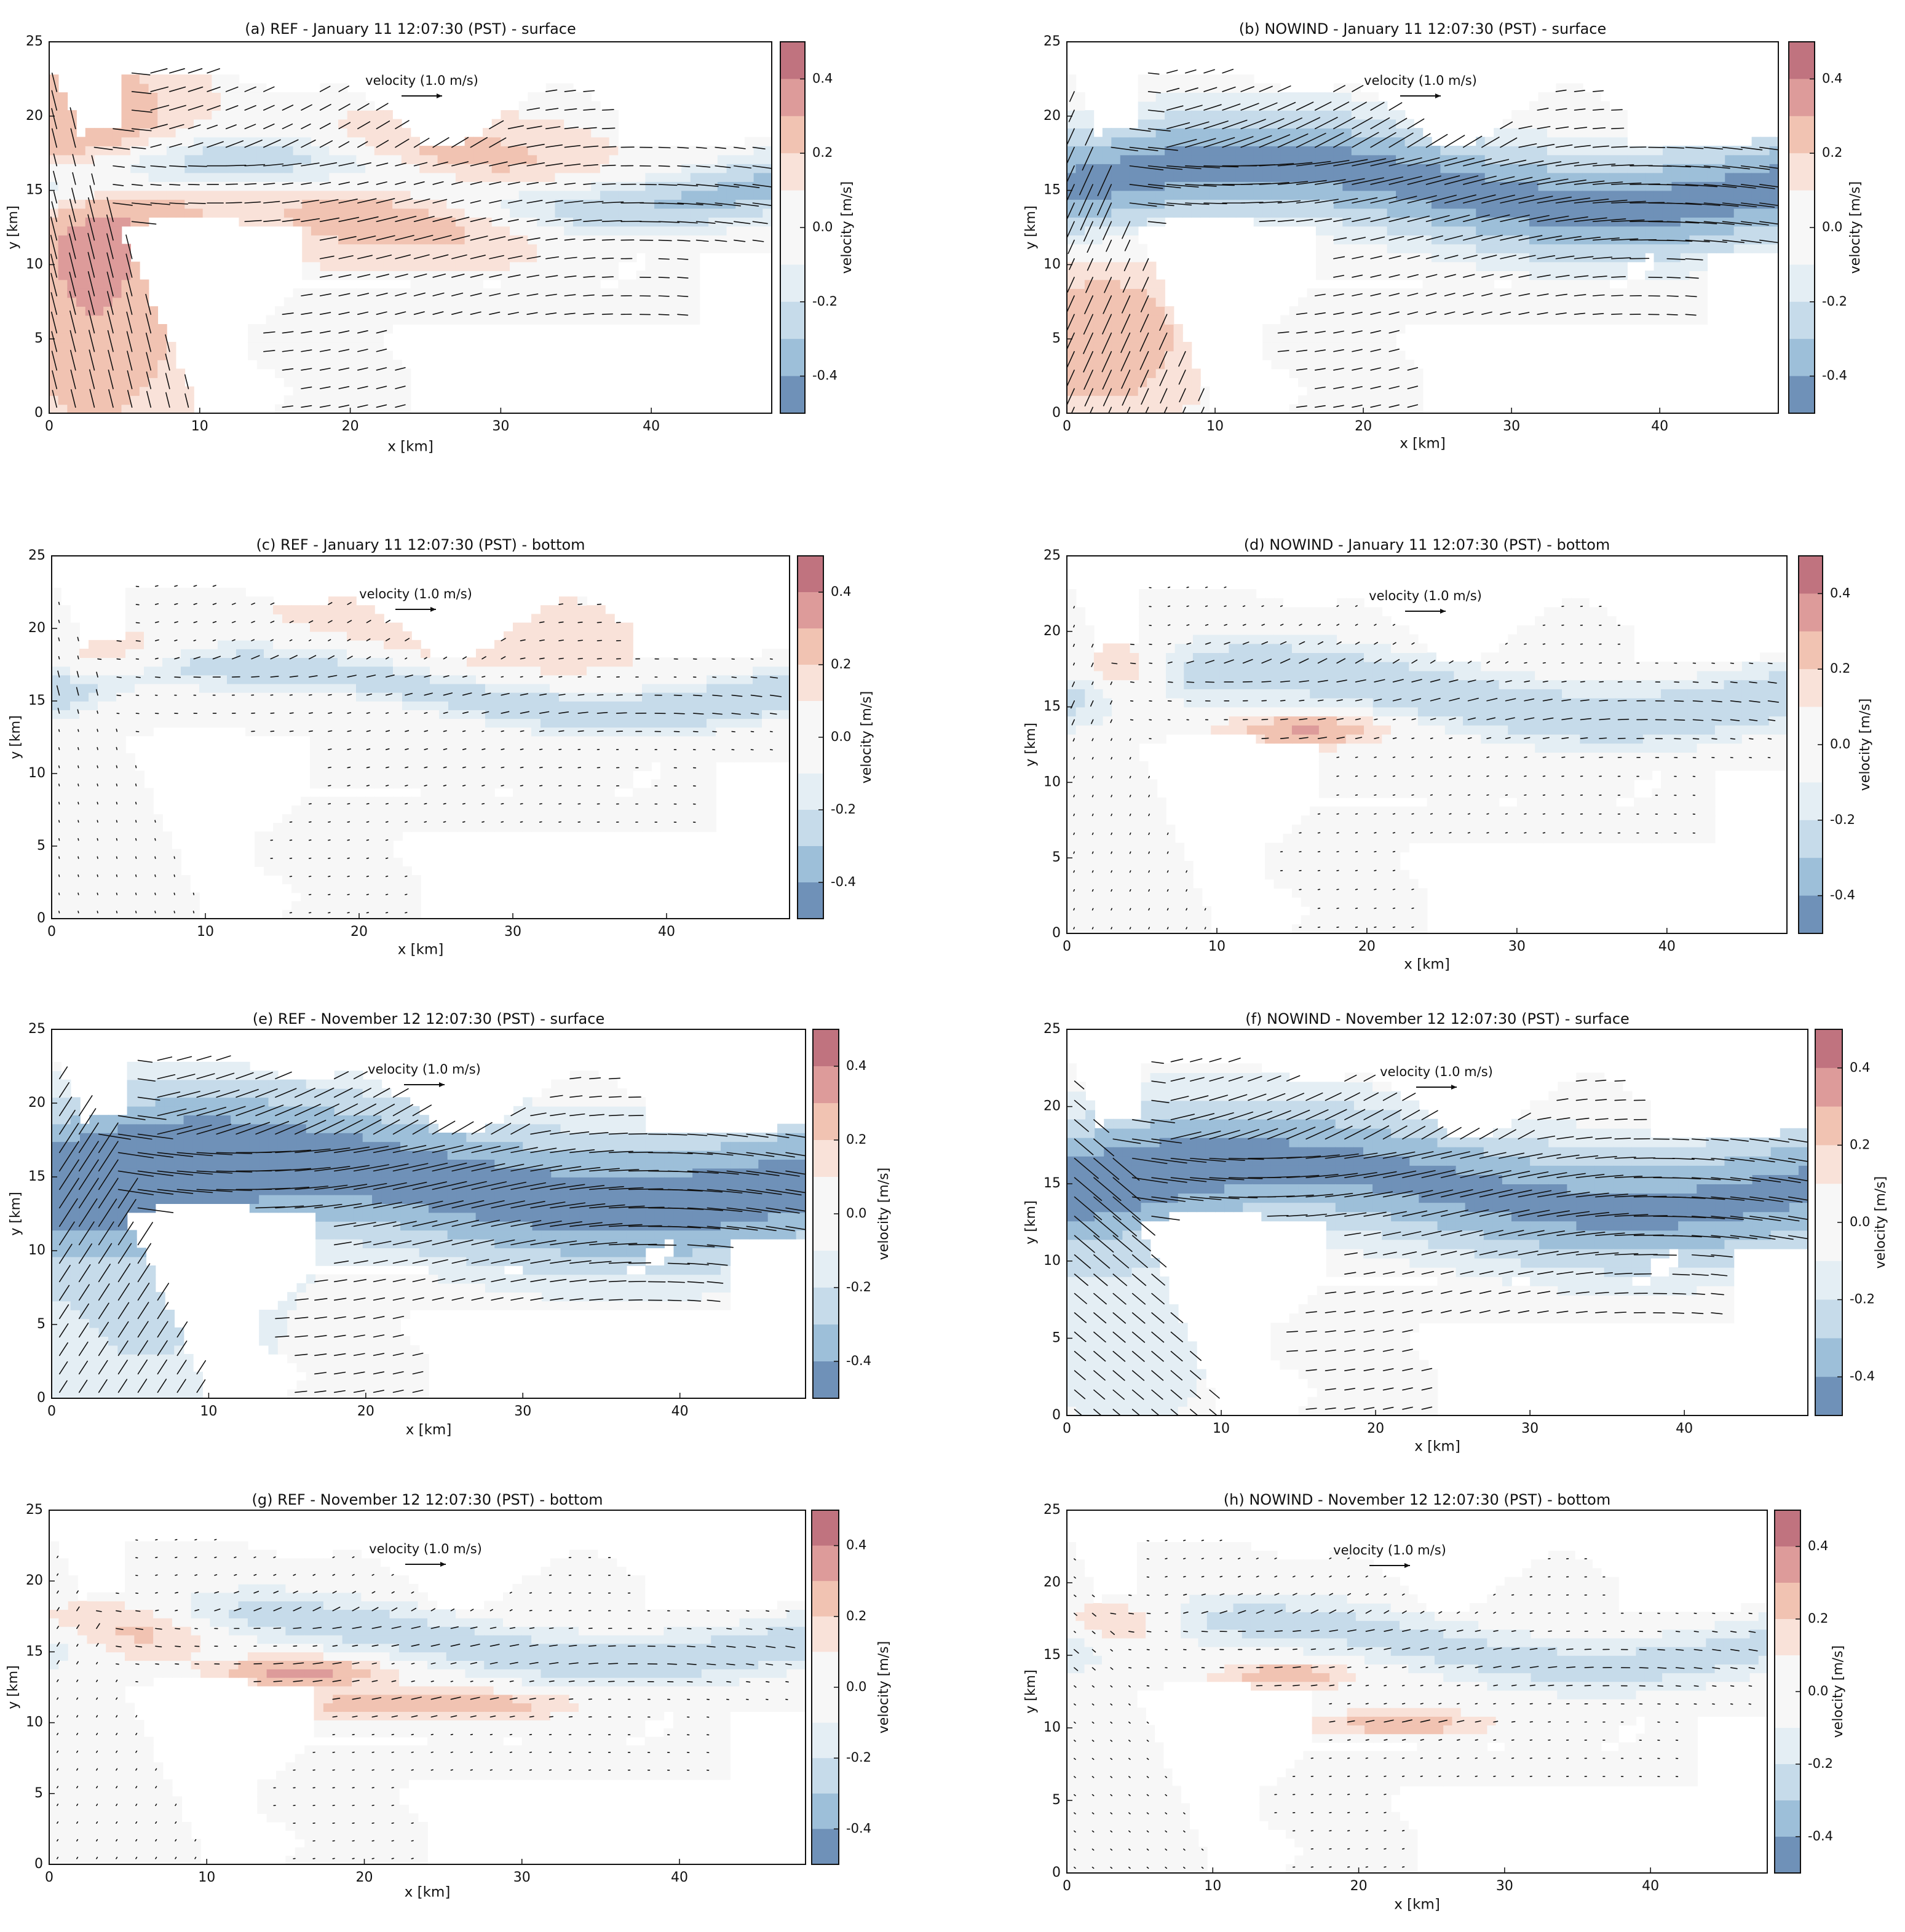  What do you see at coordinates (609, 146) in the screenshot?
I see `velocity-arrow` at bounding box center [609, 146].